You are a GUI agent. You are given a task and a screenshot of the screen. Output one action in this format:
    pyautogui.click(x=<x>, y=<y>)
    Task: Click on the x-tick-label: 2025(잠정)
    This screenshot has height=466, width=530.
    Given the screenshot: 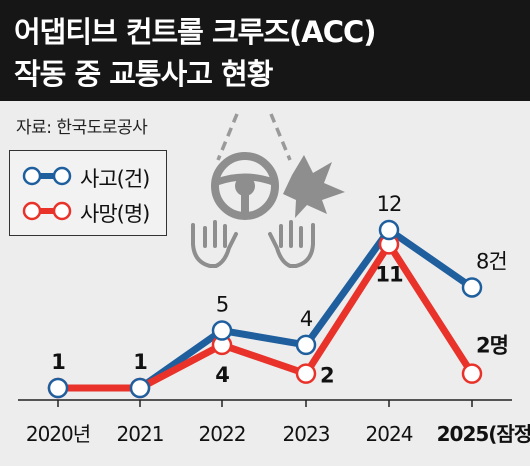 What is the action you would take?
    pyautogui.click(x=483, y=434)
    